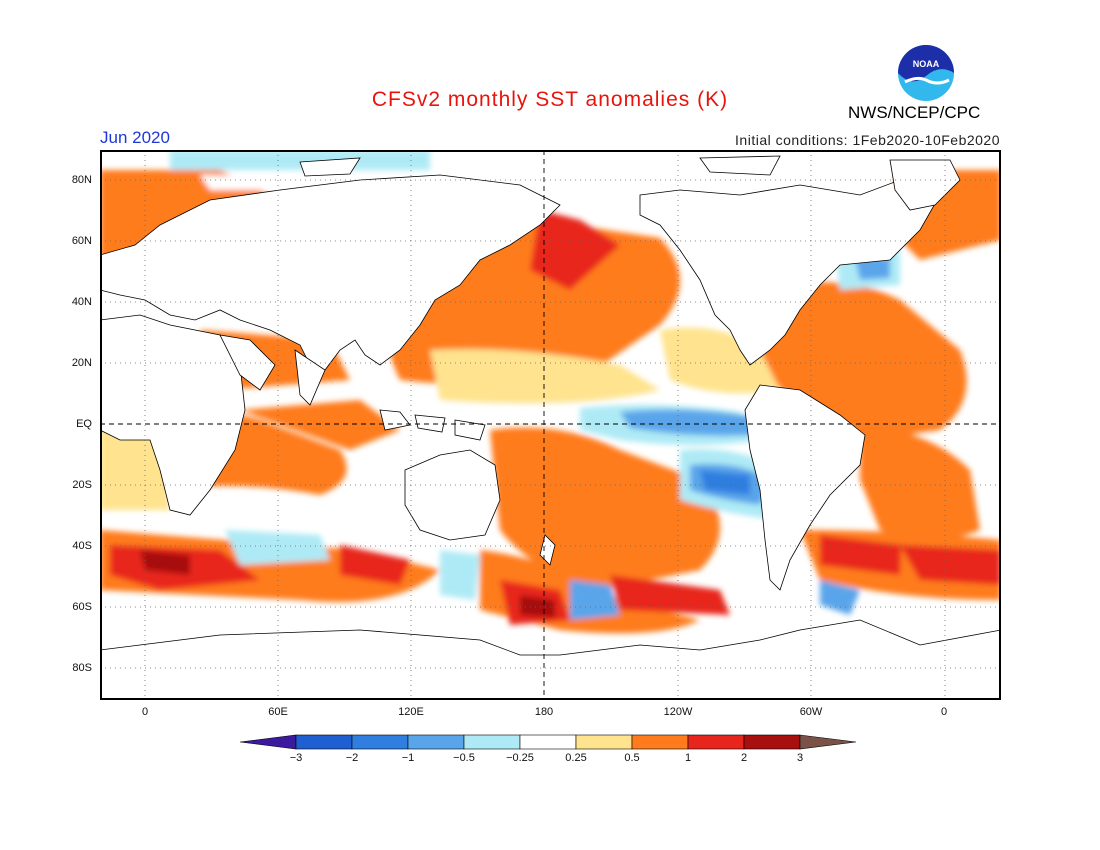  What do you see at coordinates (544, 712) in the screenshot?
I see `lon-label: 180` at bounding box center [544, 712].